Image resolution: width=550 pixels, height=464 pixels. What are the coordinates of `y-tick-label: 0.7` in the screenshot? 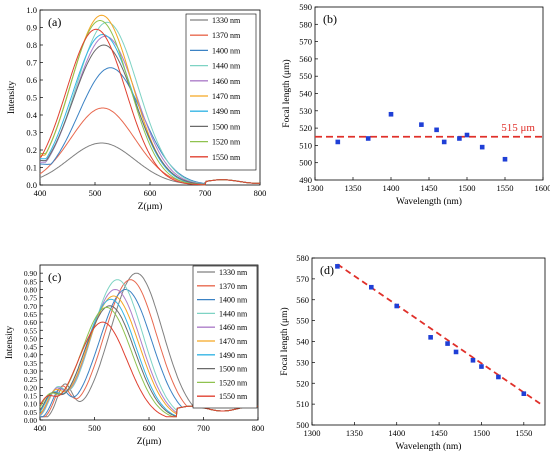 It's located at (31, 63).